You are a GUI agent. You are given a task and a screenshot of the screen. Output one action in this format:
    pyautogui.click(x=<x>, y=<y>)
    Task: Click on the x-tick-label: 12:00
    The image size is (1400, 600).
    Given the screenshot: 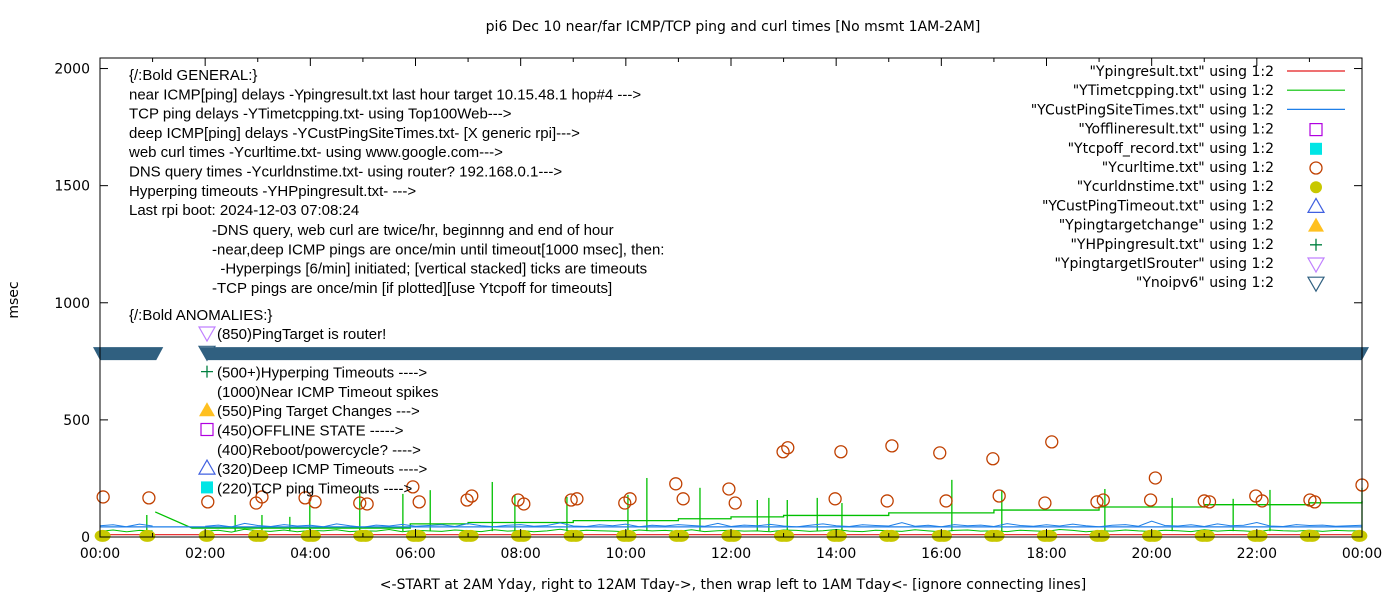 What is the action you would take?
    pyautogui.click(x=731, y=554)
    